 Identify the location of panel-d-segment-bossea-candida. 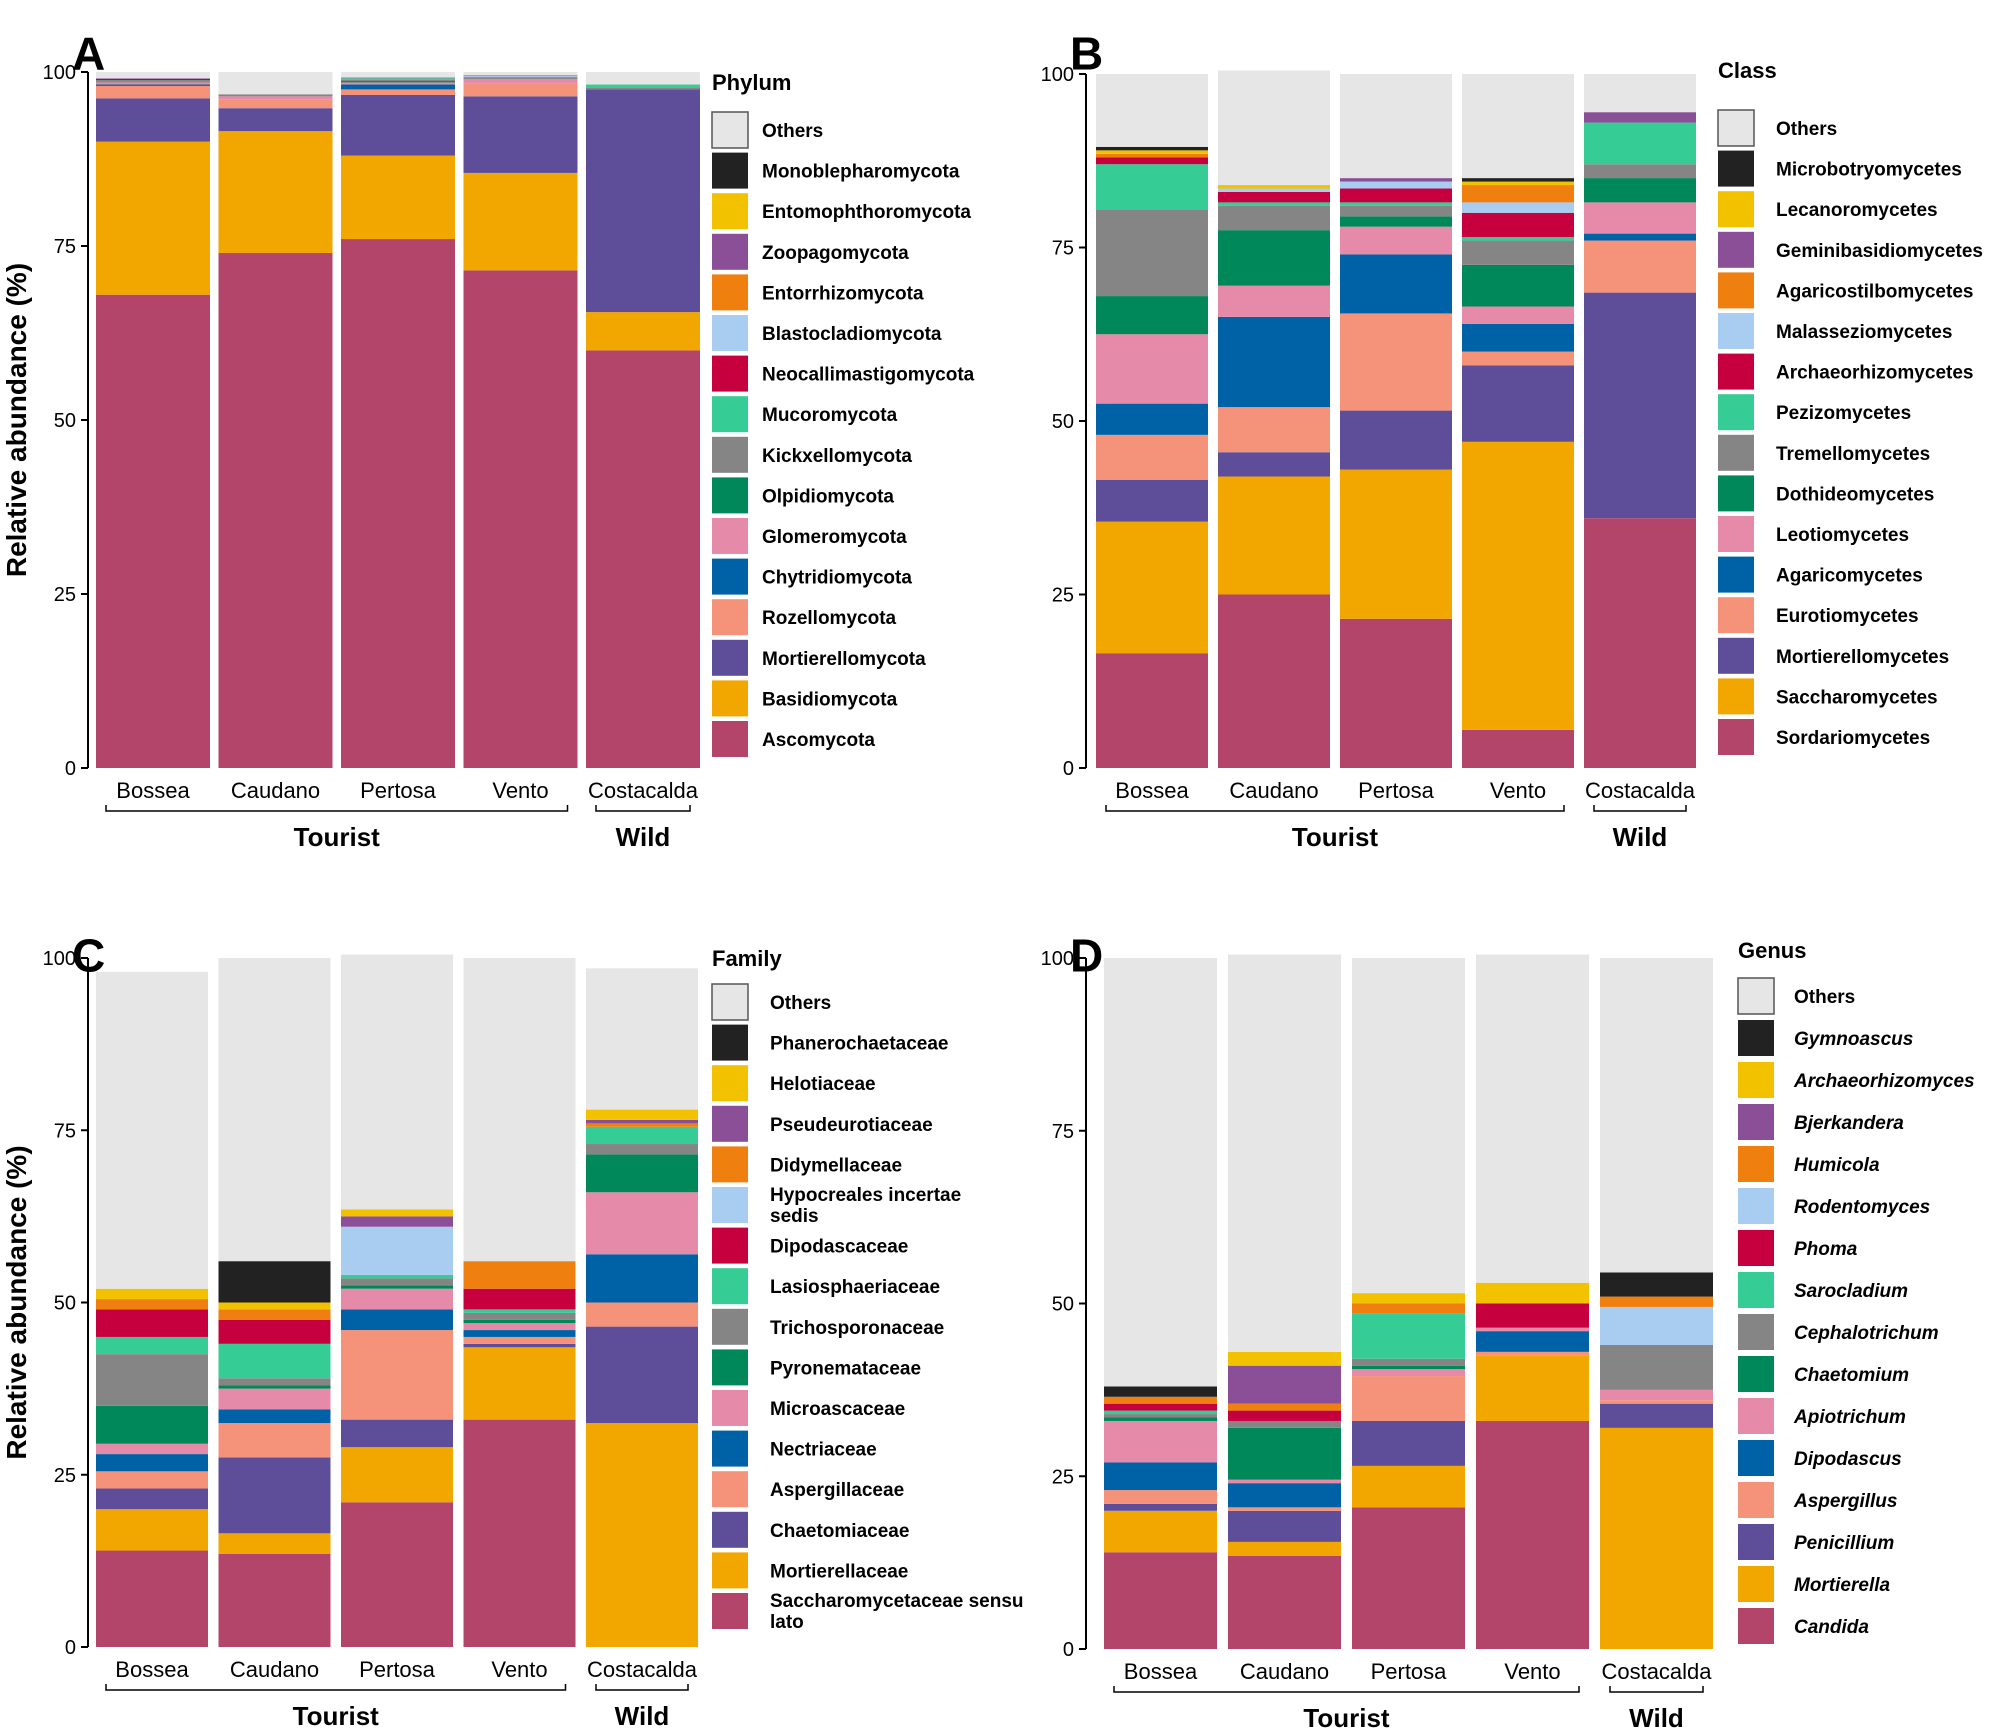
(1160, 1600).